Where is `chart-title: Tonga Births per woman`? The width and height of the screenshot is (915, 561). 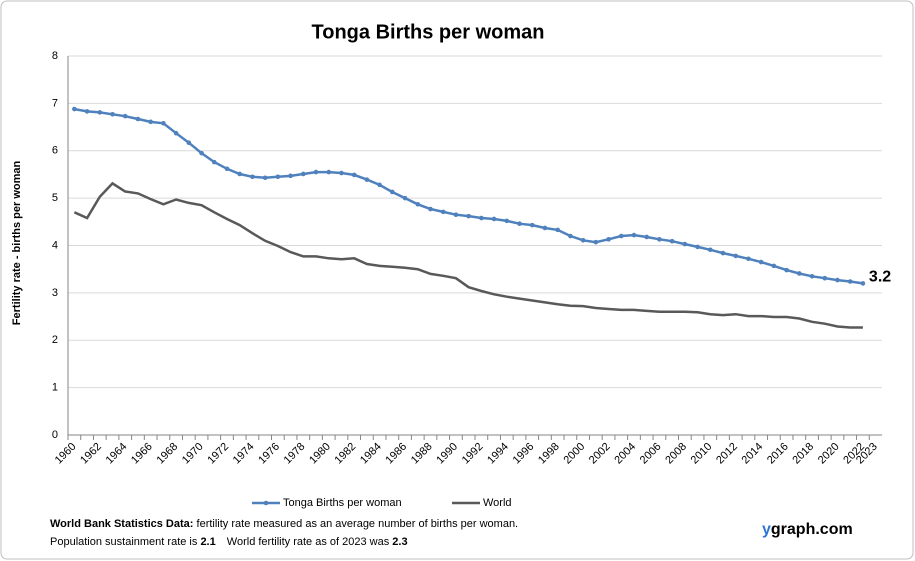
chart-title: Tonga Births per woman is located at coordinates (428, 32).